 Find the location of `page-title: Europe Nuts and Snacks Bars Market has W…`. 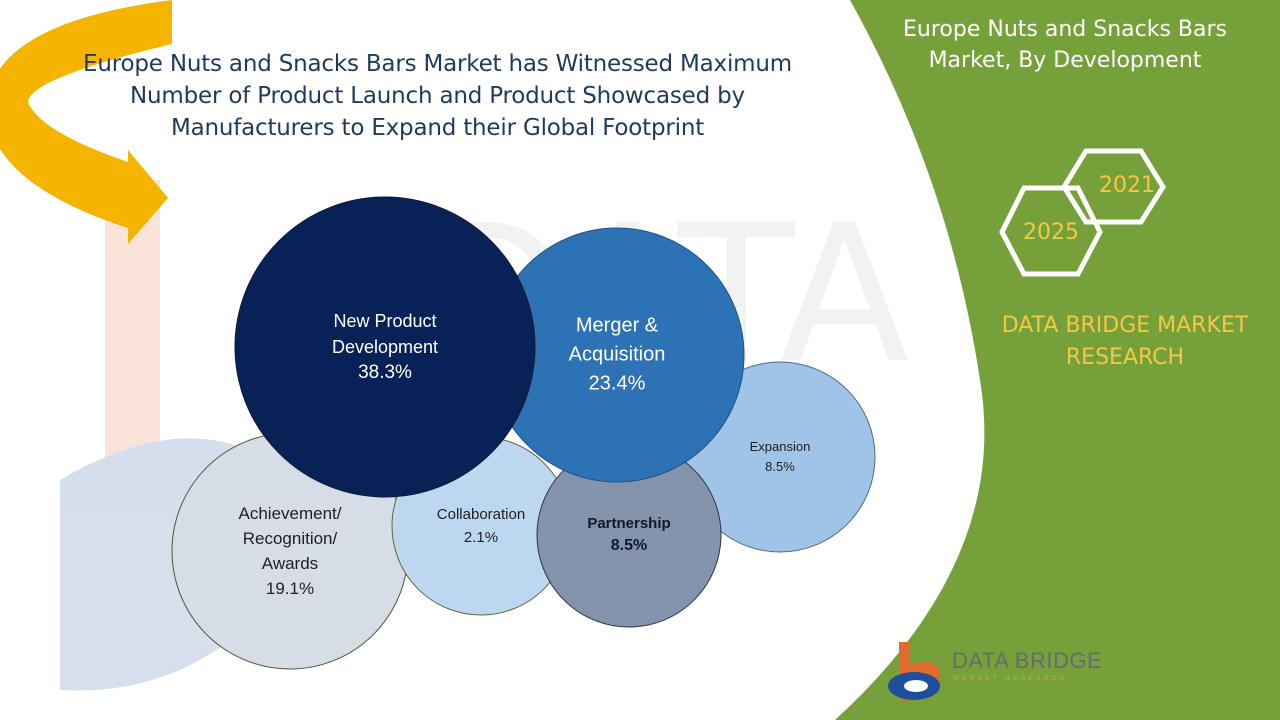

page-title: Europe Nuts and Snacks Bars Market has W… is located at coordinates (437, 96).